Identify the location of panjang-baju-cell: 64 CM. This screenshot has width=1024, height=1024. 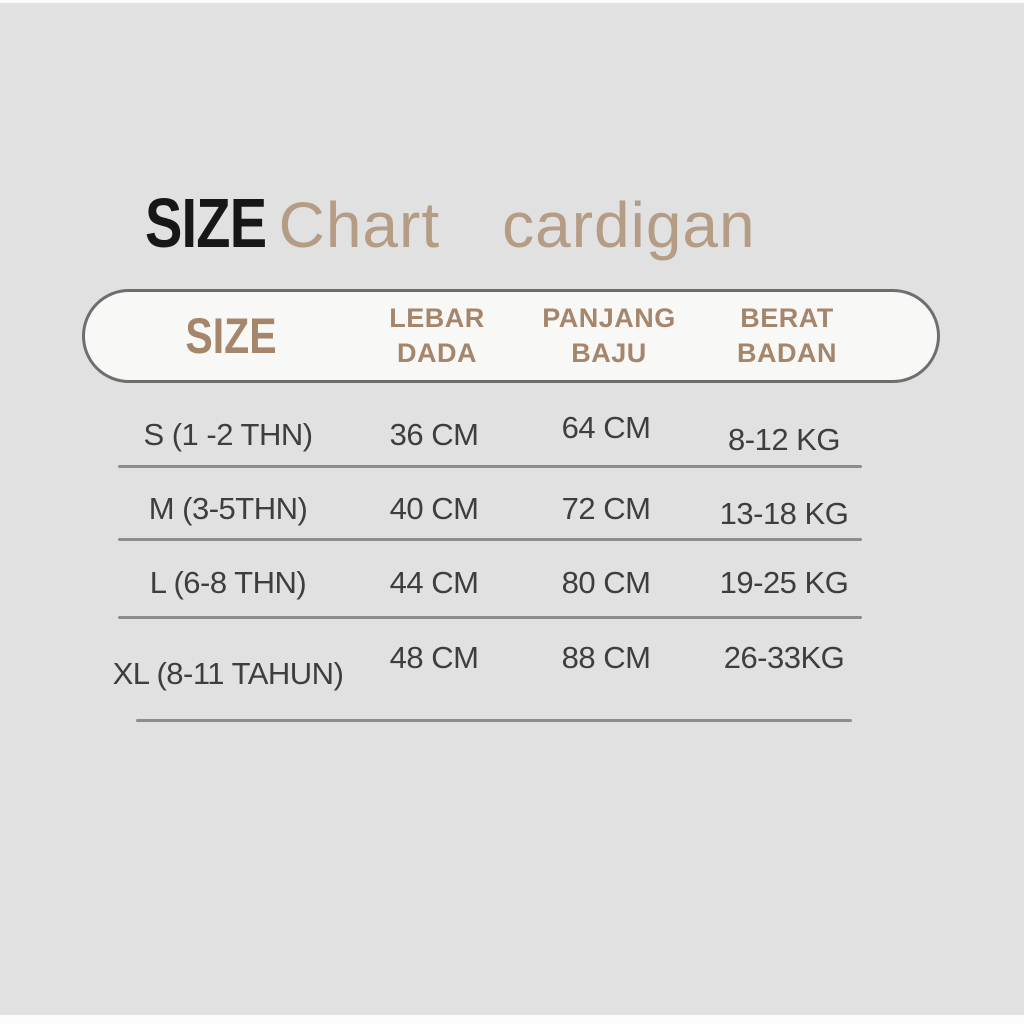
(606, 427).